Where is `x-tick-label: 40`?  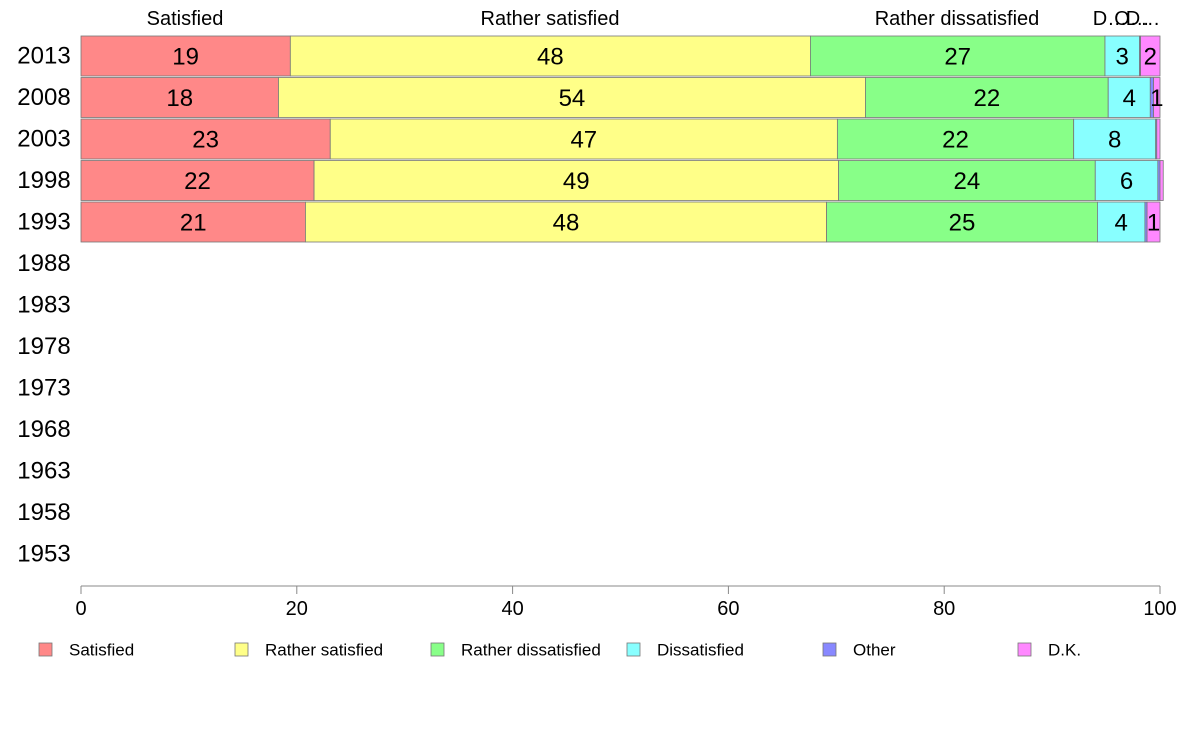
x-tick-label: 40 is located at coordinates (512, 609).